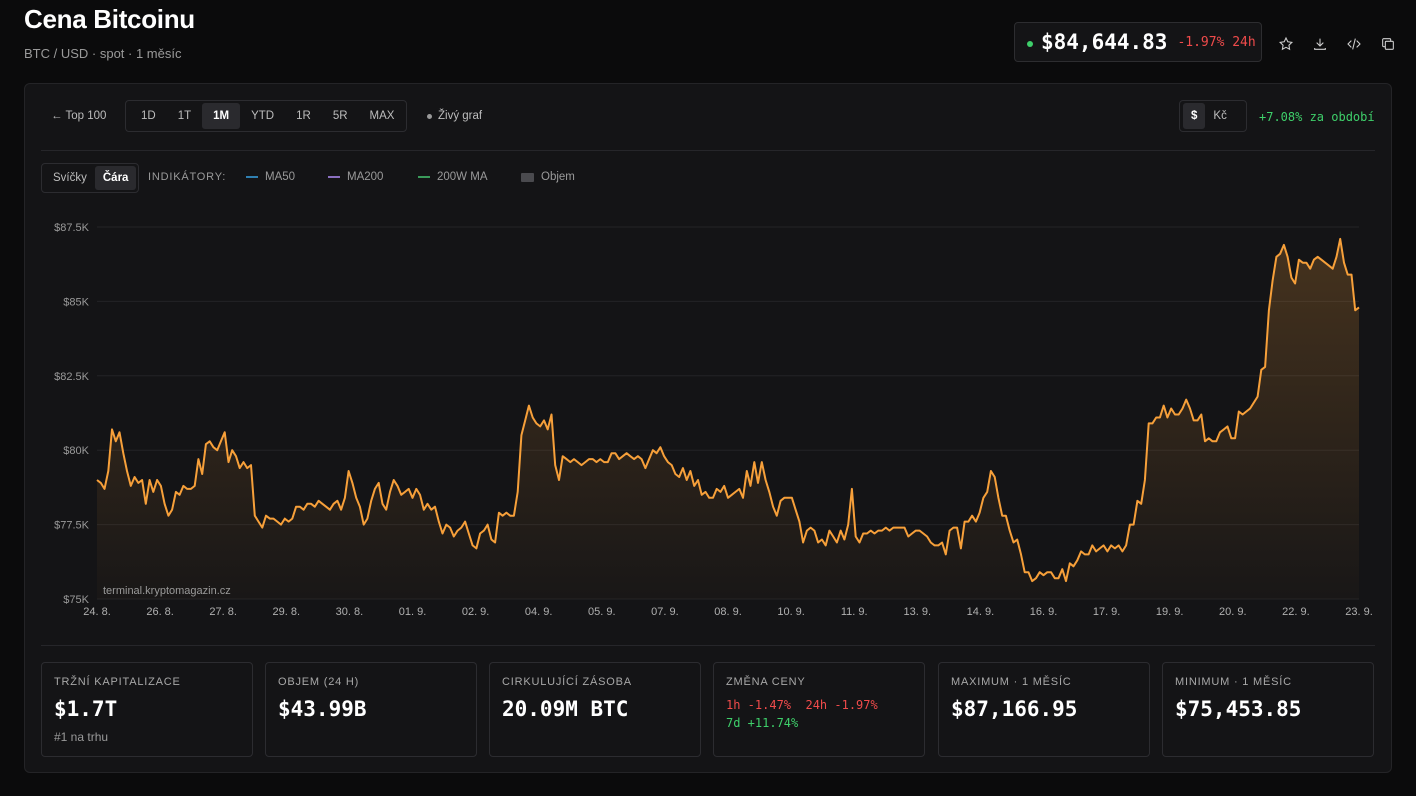 The image size is (1416, 796). Describe the element at coordinates (280, 177) in the screenshot. I see `indicator-ma50-label: MA50` at that location.